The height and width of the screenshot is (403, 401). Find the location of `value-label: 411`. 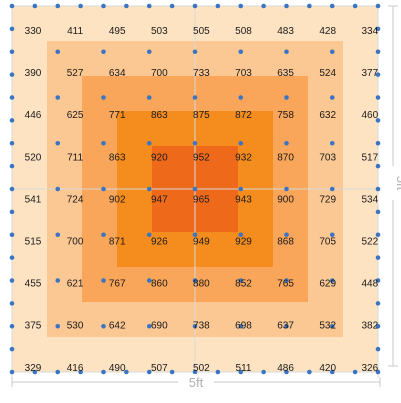

value-label: 411 is located at coordinates (75, 31).